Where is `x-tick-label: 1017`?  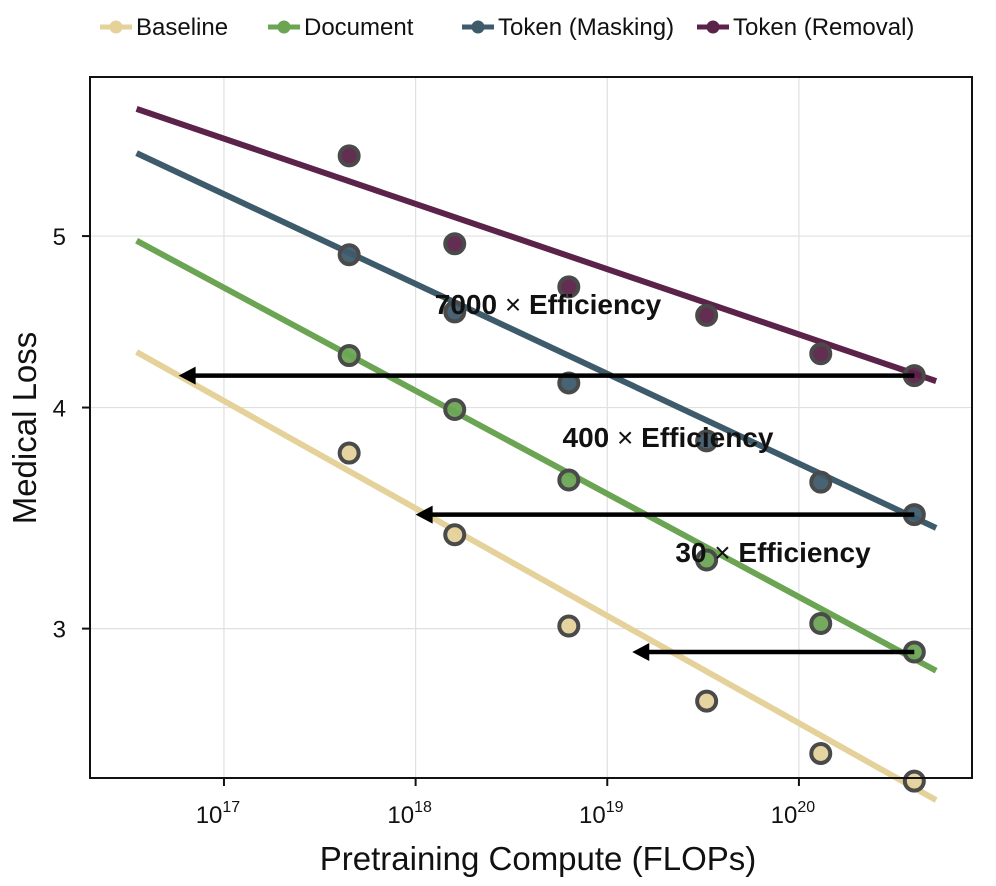 x-tick-label: 1017 is located at coordinates (218, 814).